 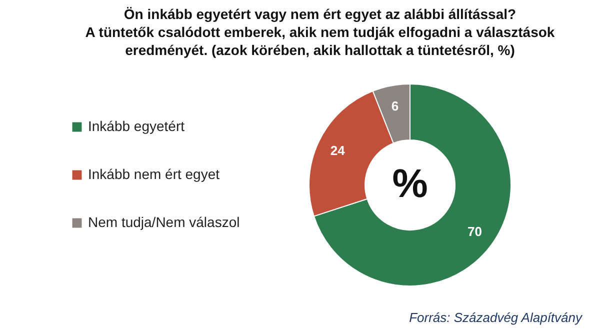 What do you see at coordinates (164, 222) in the screenshot?
I see `legend-label: Nem tudja/Nem válaszol` at bounding box center [164, 222].